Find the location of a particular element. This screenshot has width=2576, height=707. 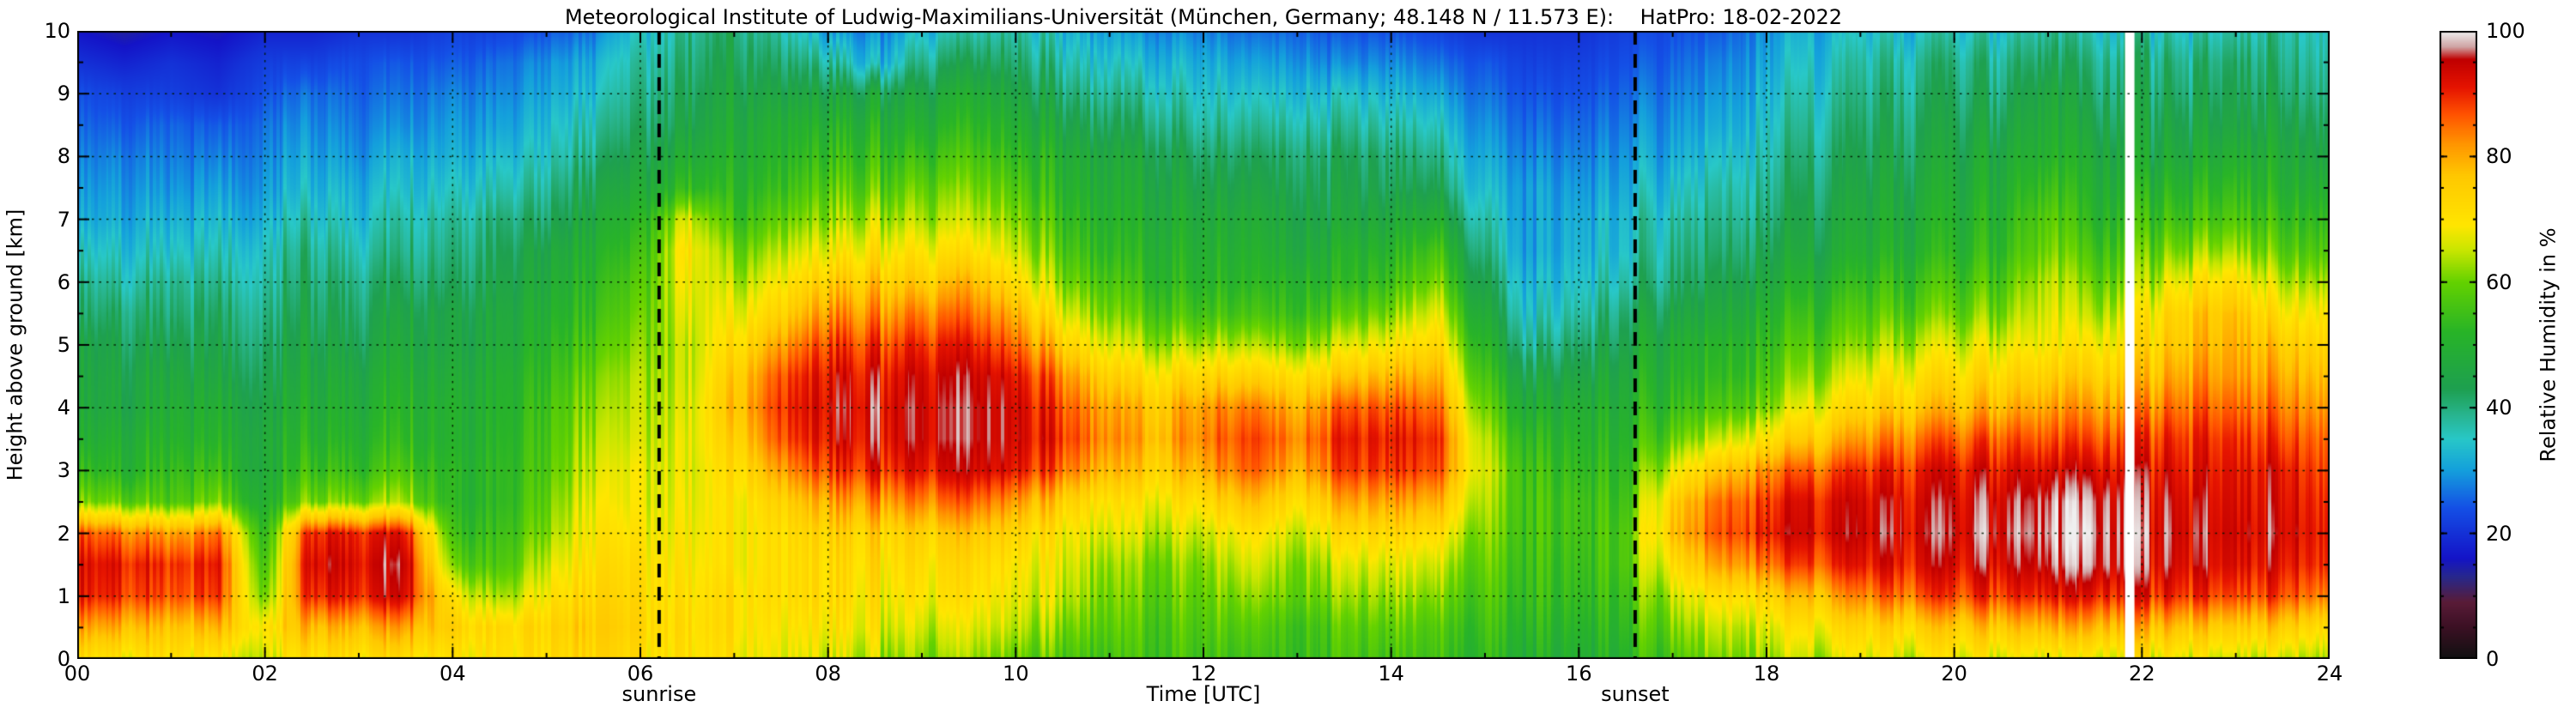

sunset-label: sunset is located at coordinates (1635, 694).